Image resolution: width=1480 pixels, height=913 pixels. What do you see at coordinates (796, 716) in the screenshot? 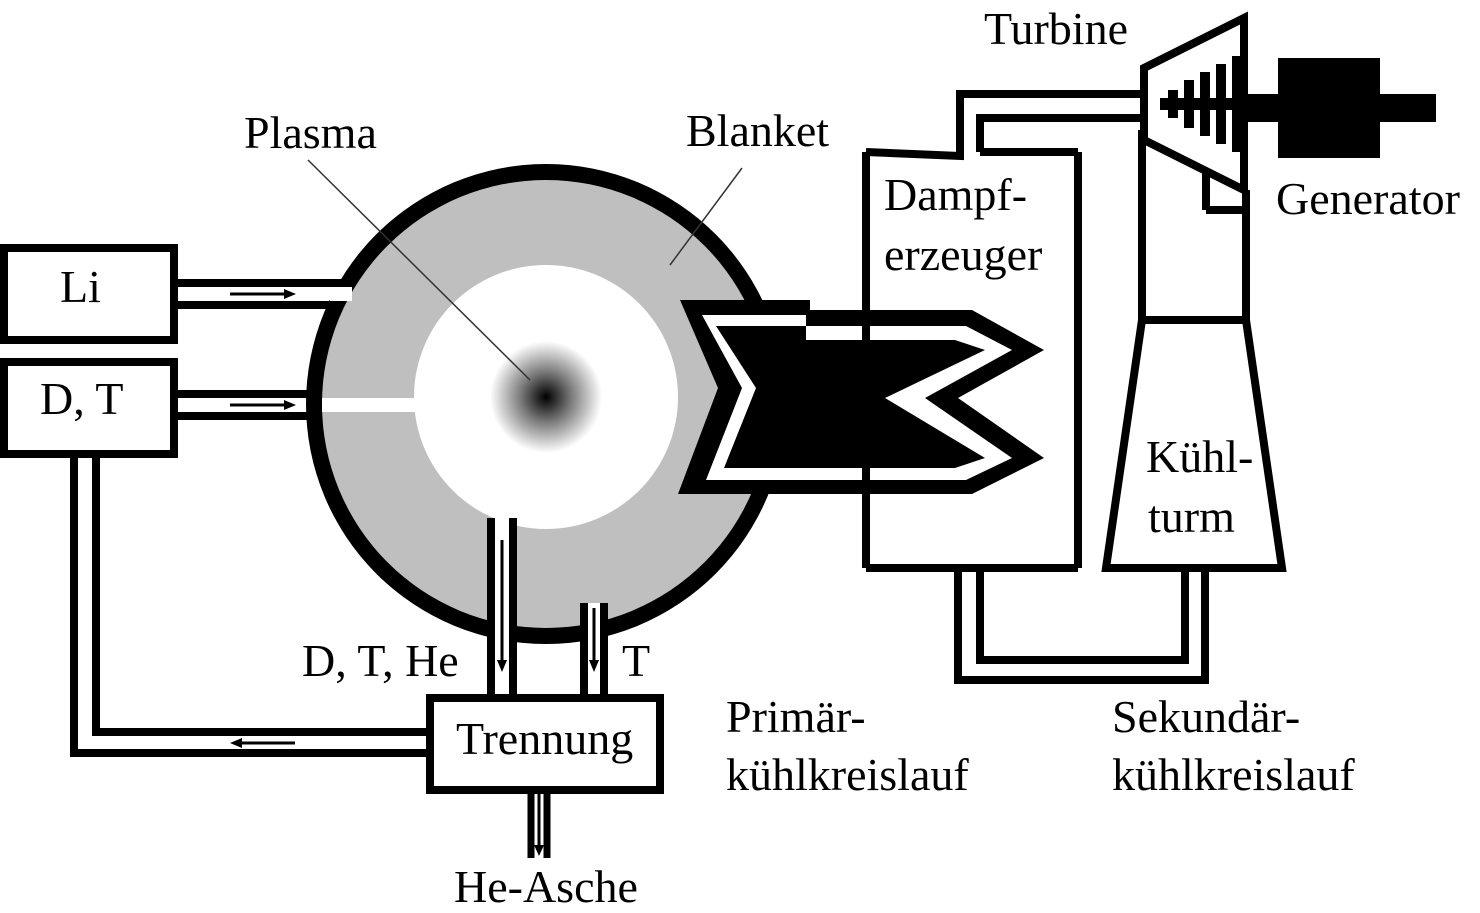
I see `primary-loop-label-1: Primär-` at bounding box center [796, 716].